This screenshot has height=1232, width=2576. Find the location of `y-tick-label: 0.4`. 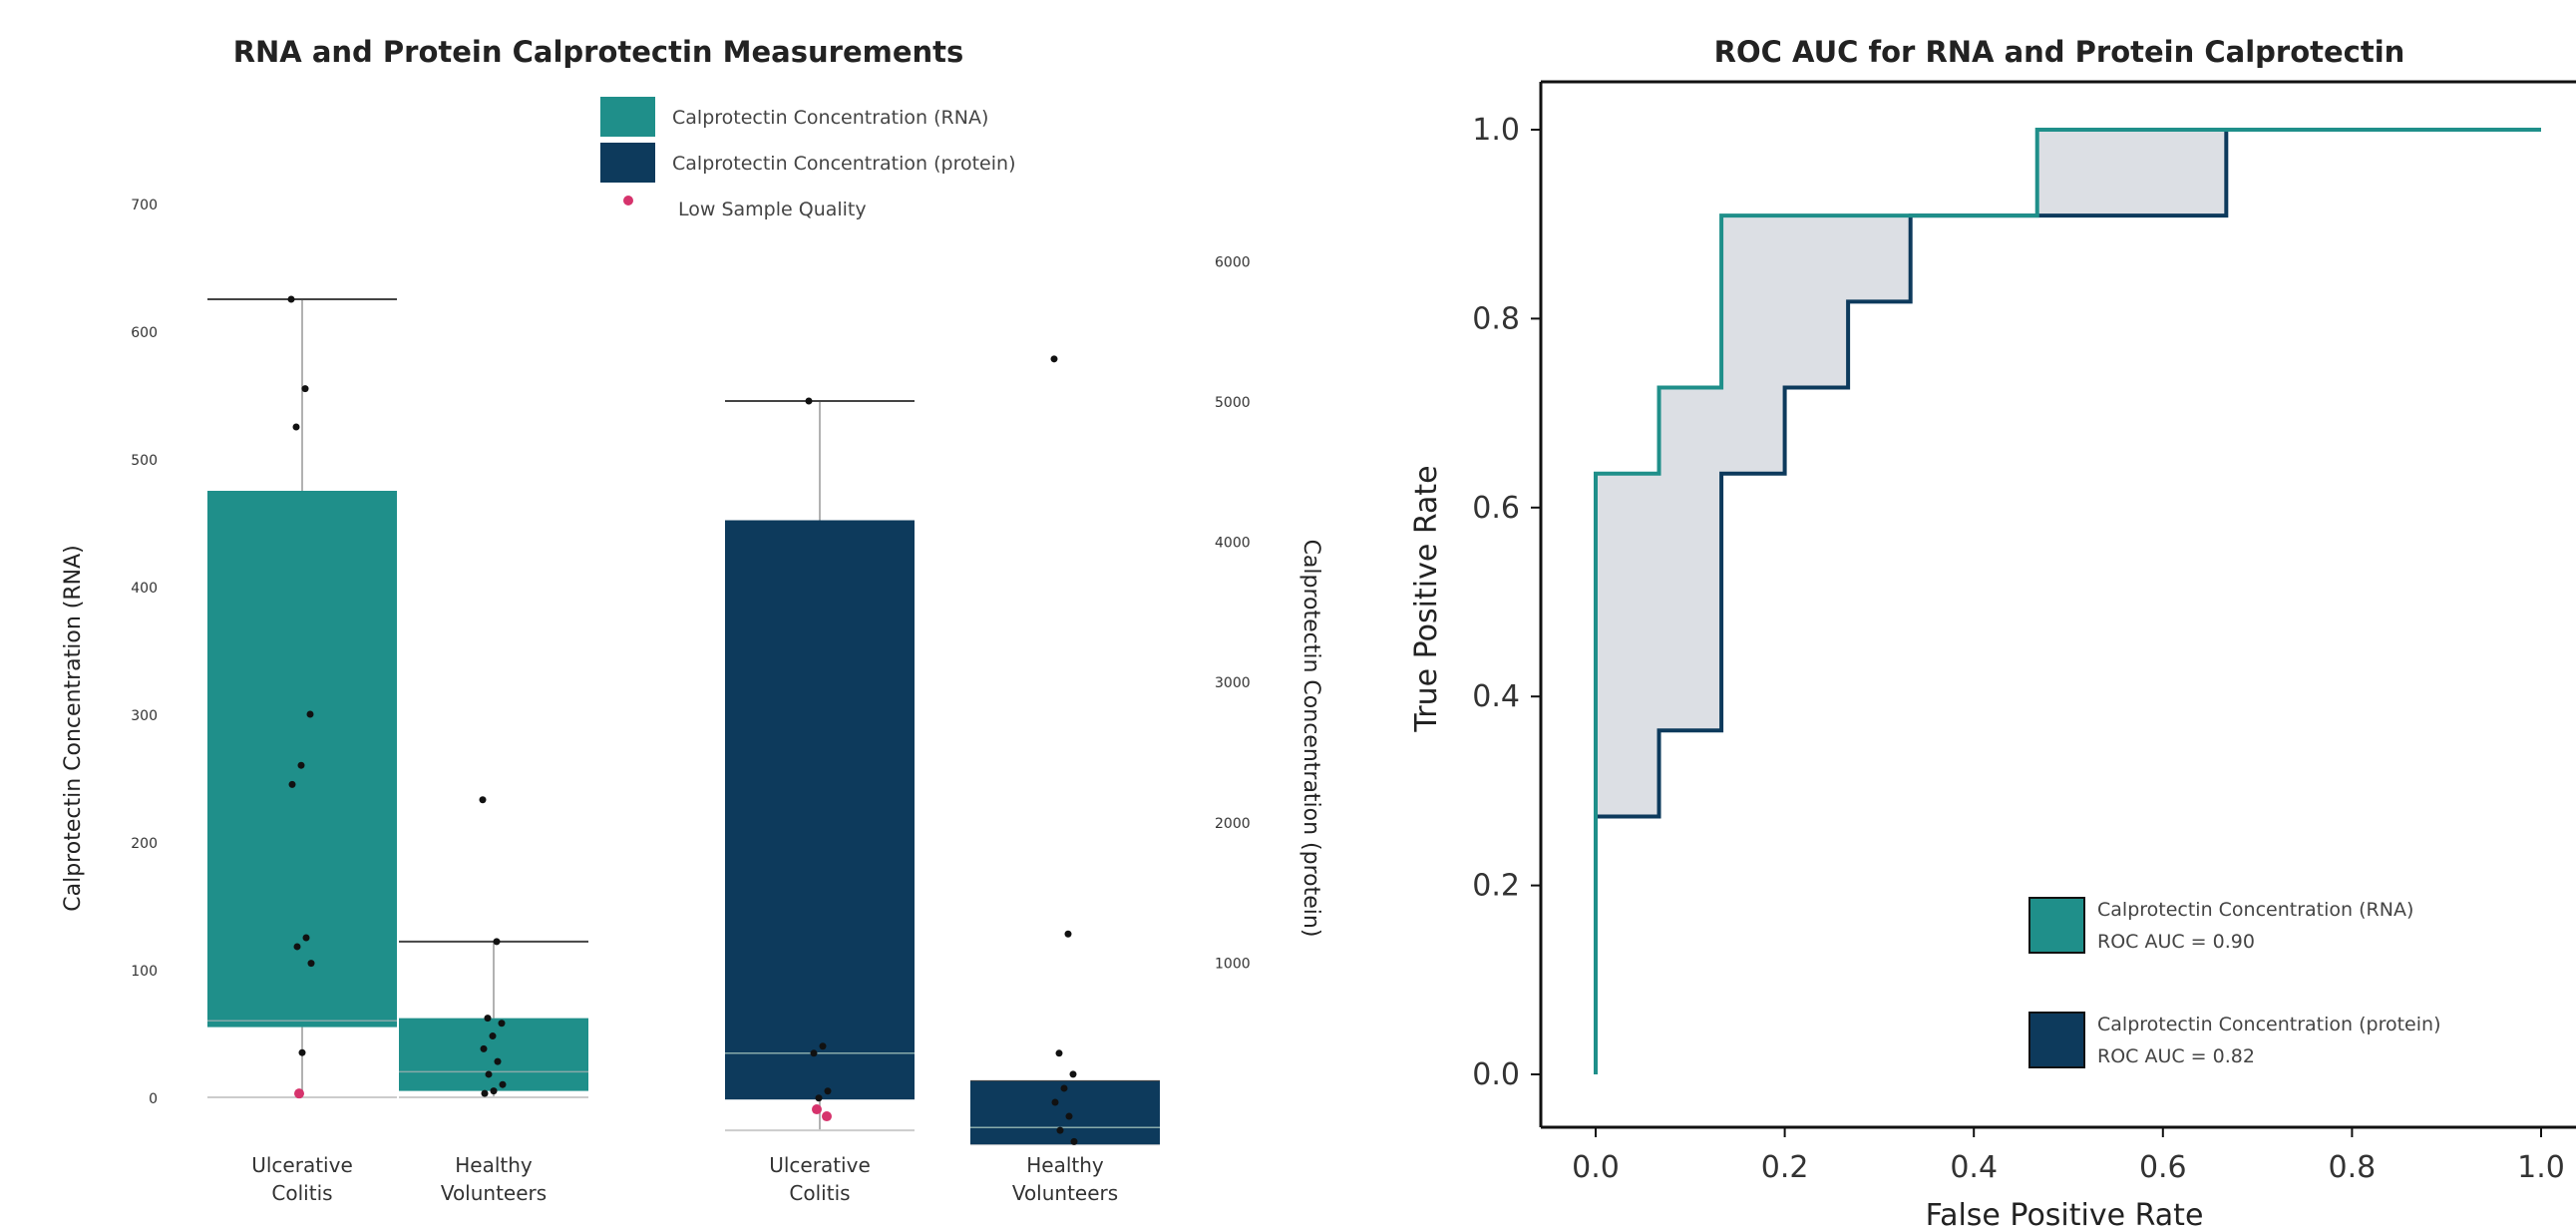

y-tick-label: 0.4 is located at coordinates (1496, 696).